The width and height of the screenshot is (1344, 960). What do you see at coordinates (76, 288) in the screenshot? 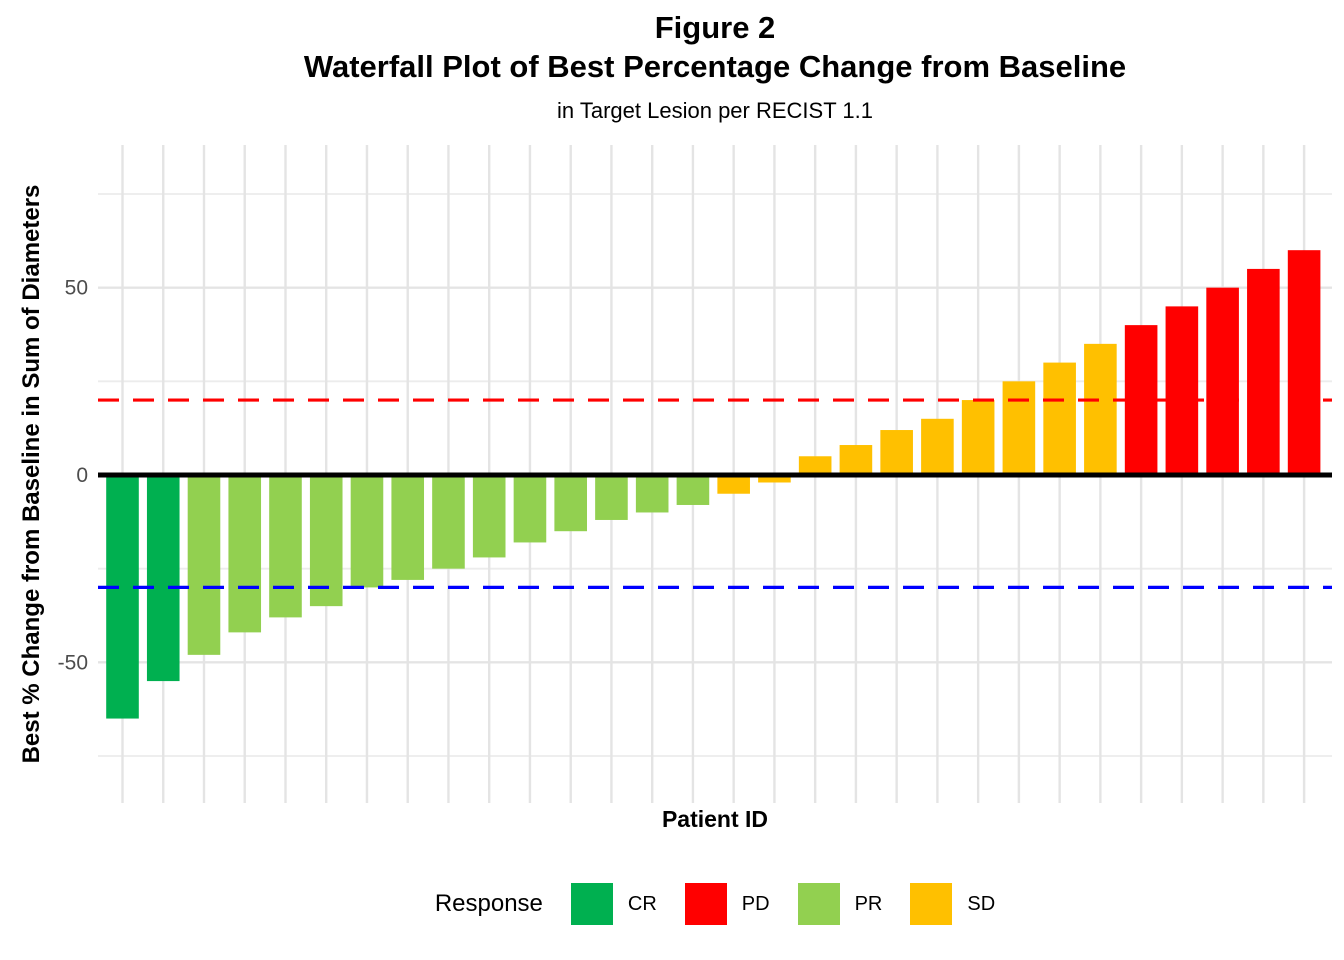
I see `y-tick-label: 50` at bounding box center [76, 288].